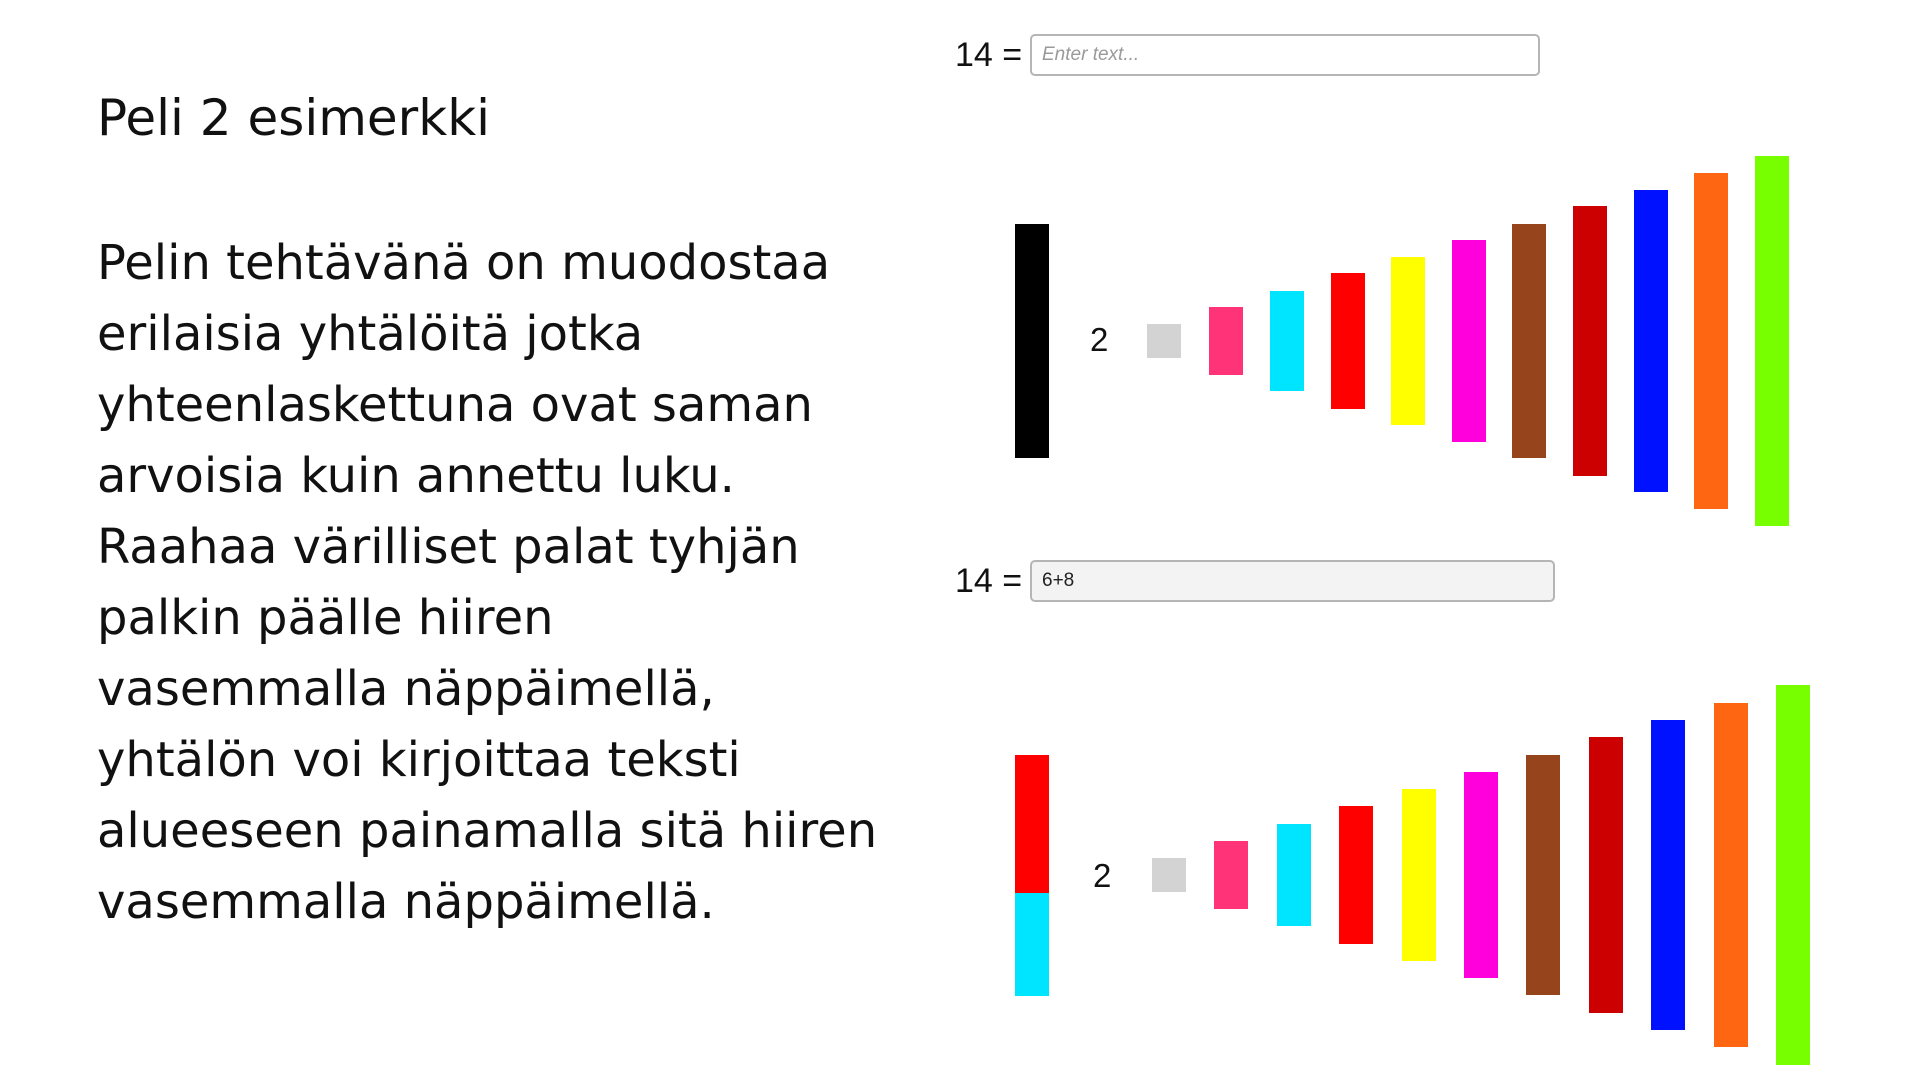 The image size is (1920, 1080). What do you see at coordinates (1032, 341) in the screenshot?
I see `target-rod` at bounding box center [1032, 341].